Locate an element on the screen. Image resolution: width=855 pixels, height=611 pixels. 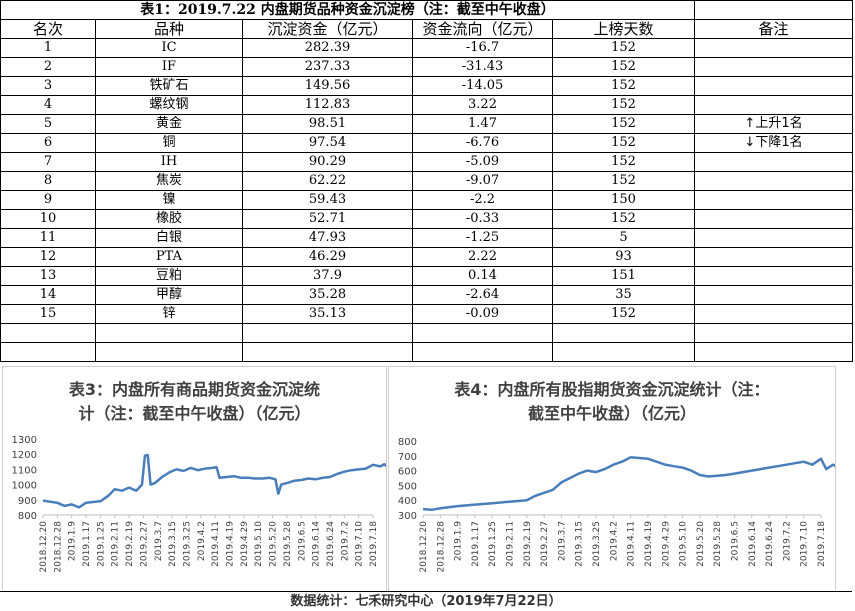
table-cell: 112.83 is located at coordinates (327, 105).